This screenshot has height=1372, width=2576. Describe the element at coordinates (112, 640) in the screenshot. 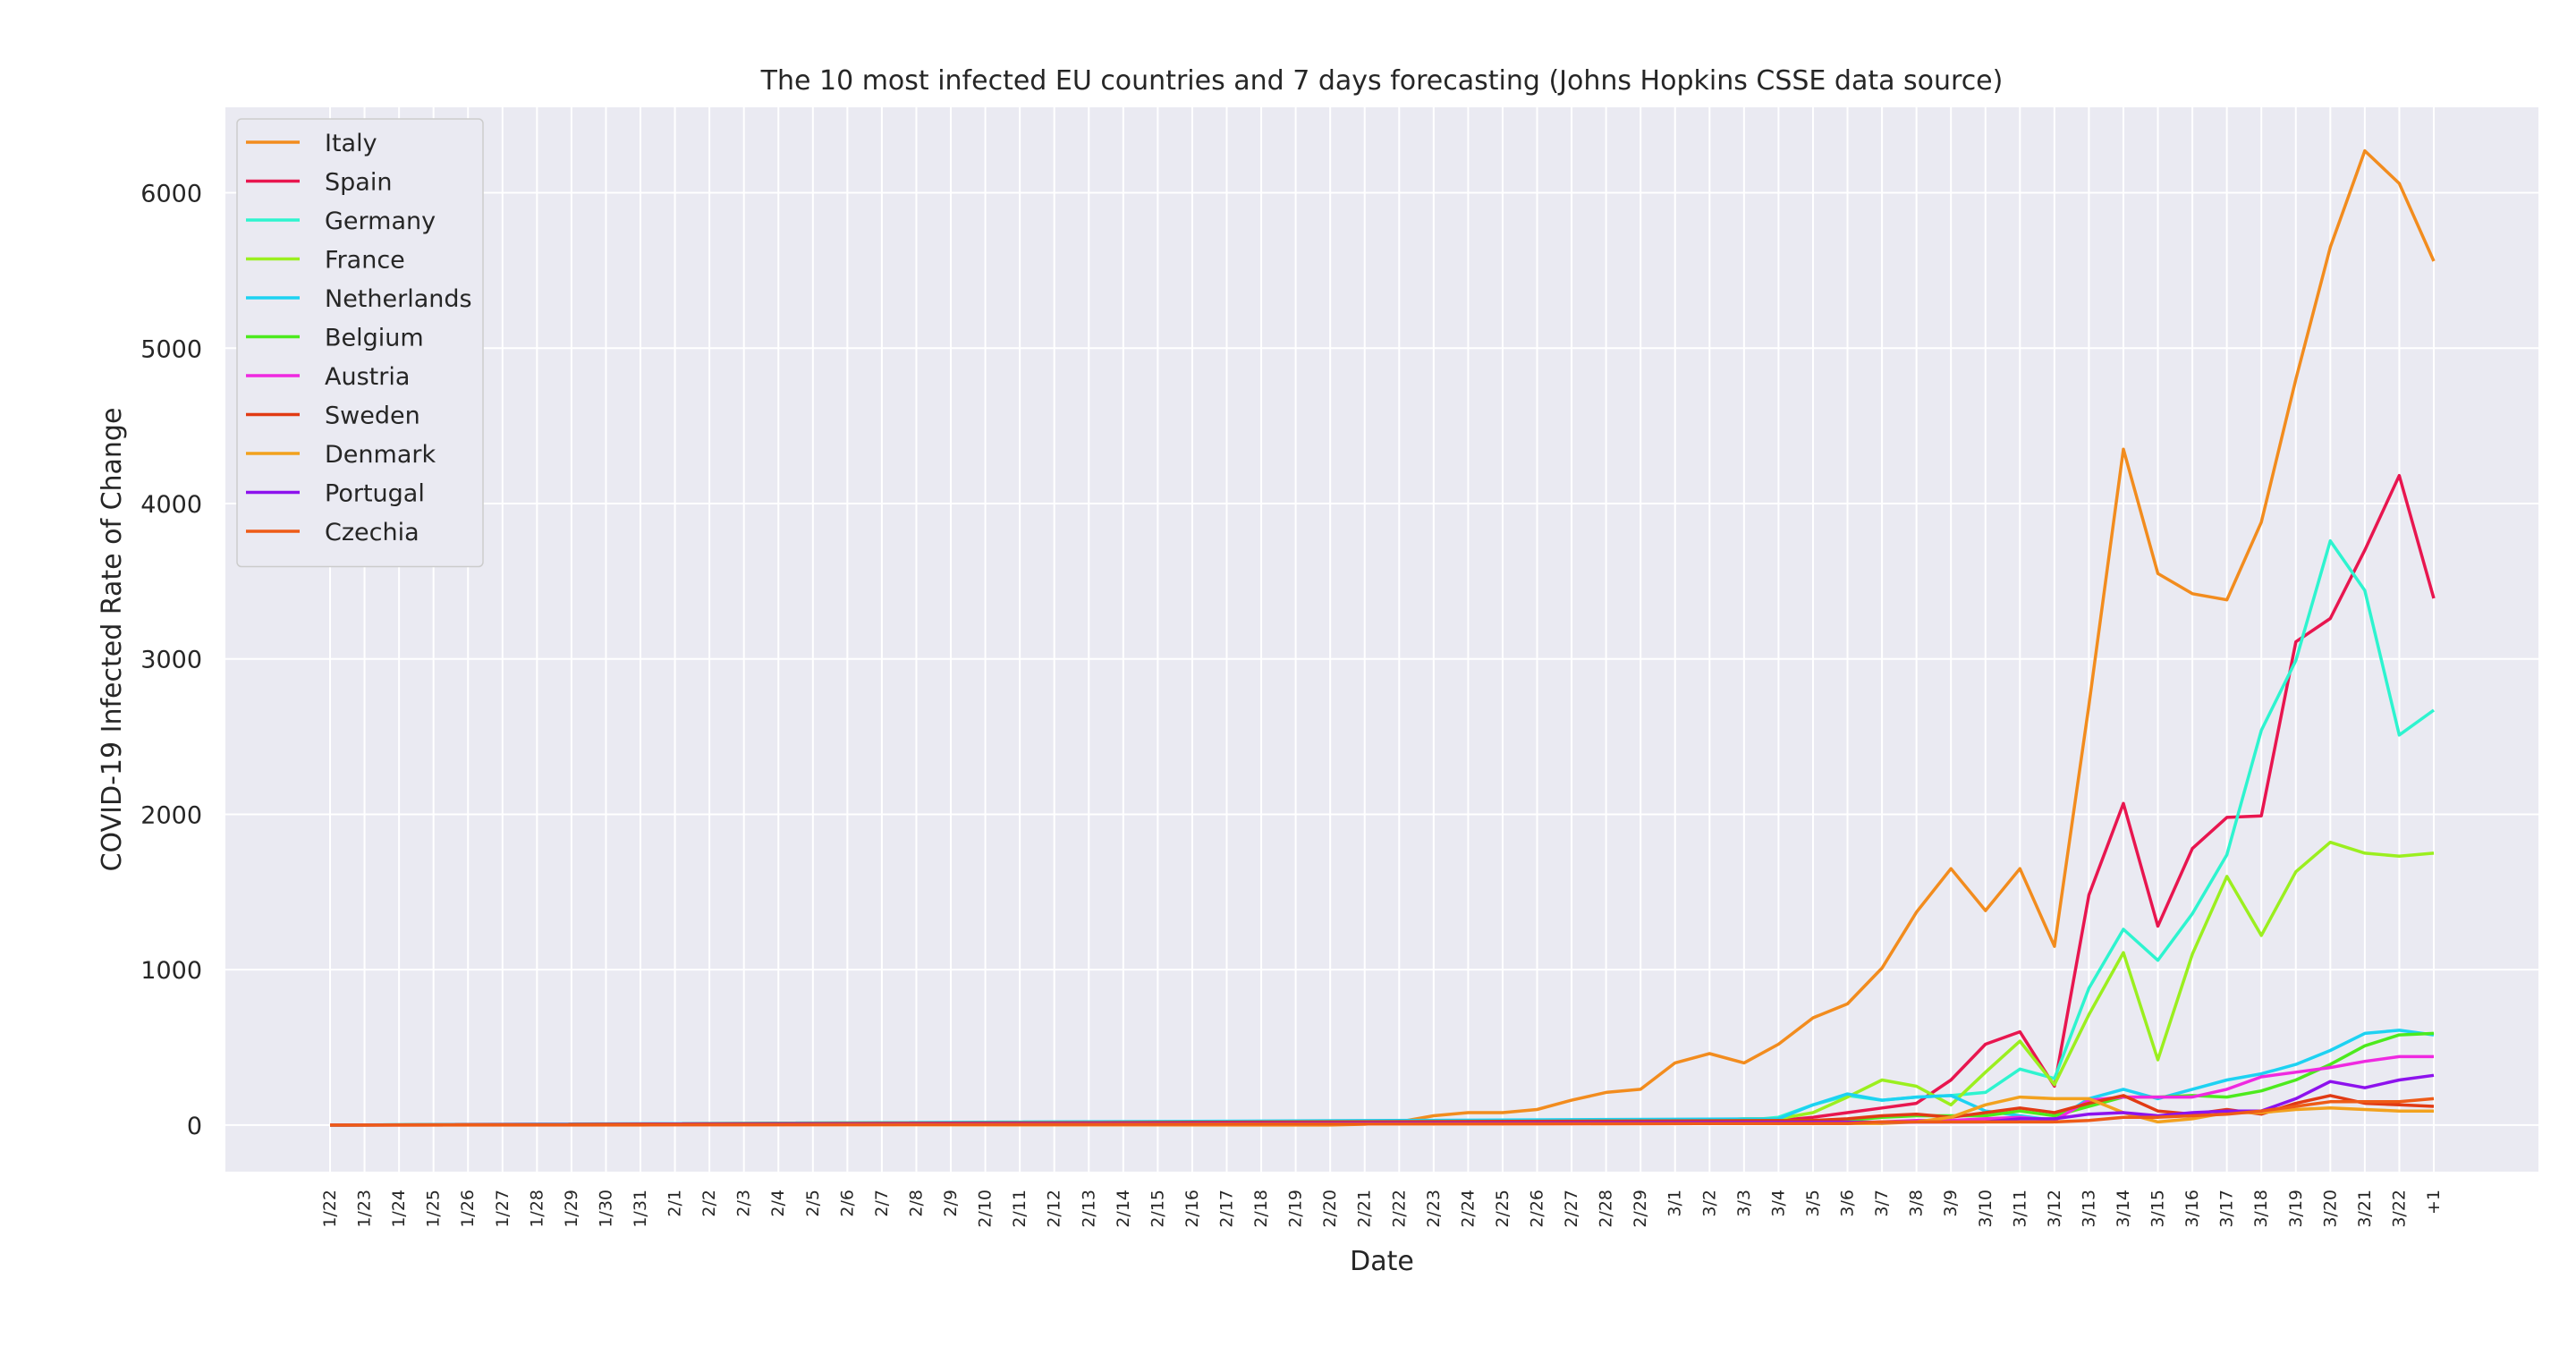

I see `y-axis-label: COVID-19 Infected Rate of Change` at that location.